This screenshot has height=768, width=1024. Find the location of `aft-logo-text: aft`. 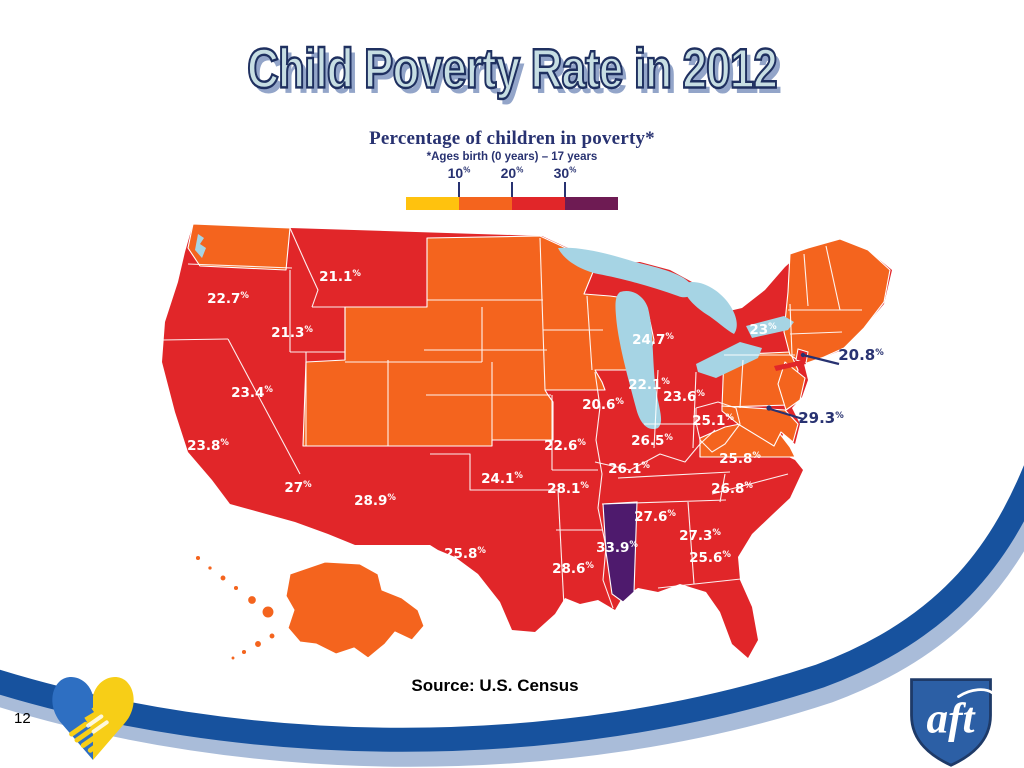

aft-logo-text: aft is located at coordinates (952, 718).